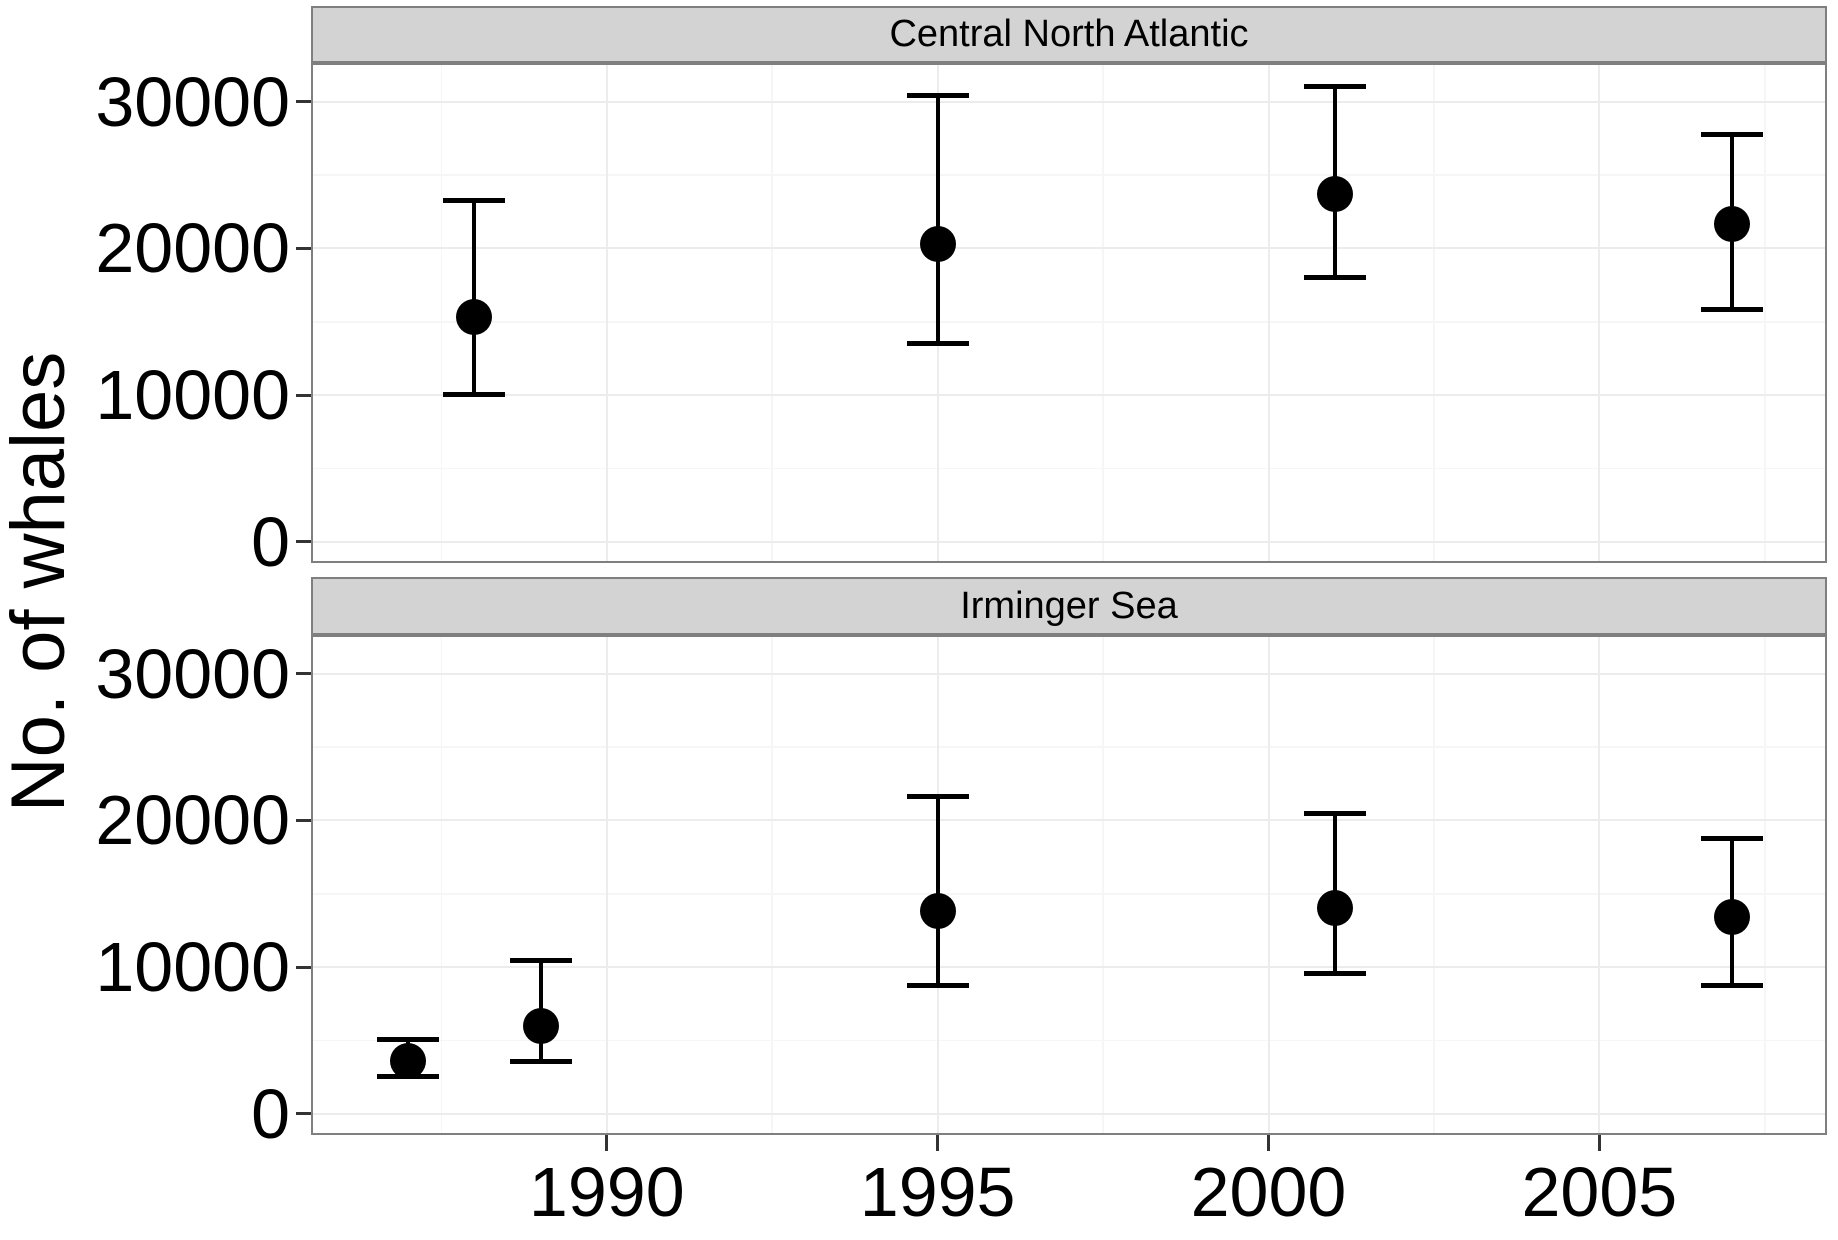 The image size is (1838, 1240). What do you see at coordinates (1268, 1192) in the screenshot?
I see `x-axis-tick-label: 2000` at bounding box center [1268, 1192].